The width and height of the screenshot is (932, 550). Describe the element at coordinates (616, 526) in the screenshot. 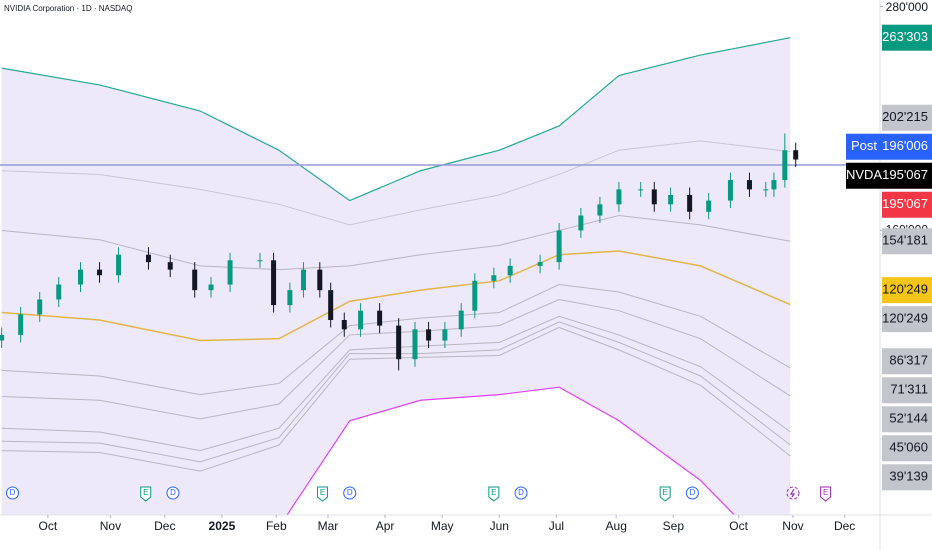

I see `x-tick-label: Aug` at that location.